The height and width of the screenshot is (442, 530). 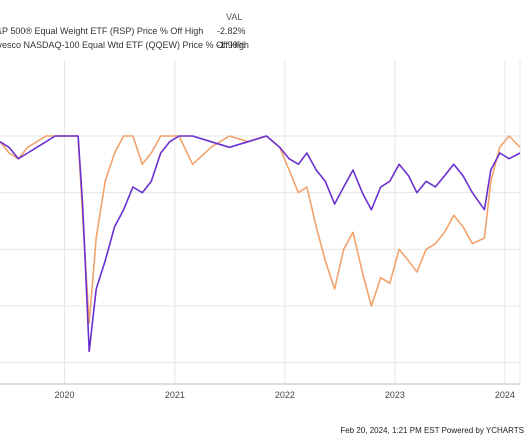 What do you see at coordinates (234, 17) in the screenshot?
I see `legend-value-header: VAL` at bounding box center [234, 17].